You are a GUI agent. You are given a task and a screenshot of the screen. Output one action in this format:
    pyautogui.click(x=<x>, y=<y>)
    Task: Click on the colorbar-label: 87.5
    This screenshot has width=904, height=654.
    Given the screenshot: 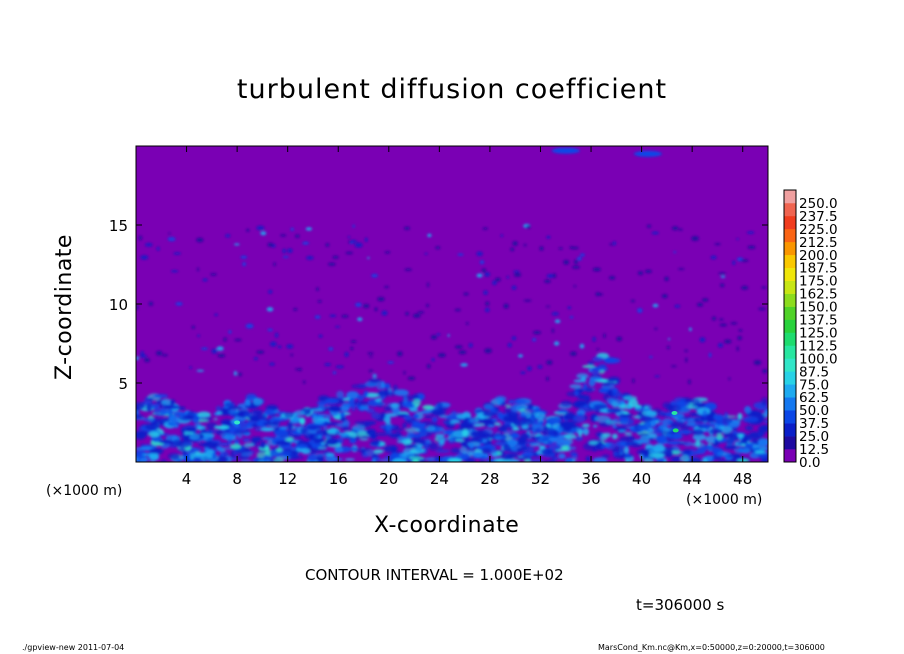 What is the action you would take?
    pyautogui.click(x=814, y=372)
    